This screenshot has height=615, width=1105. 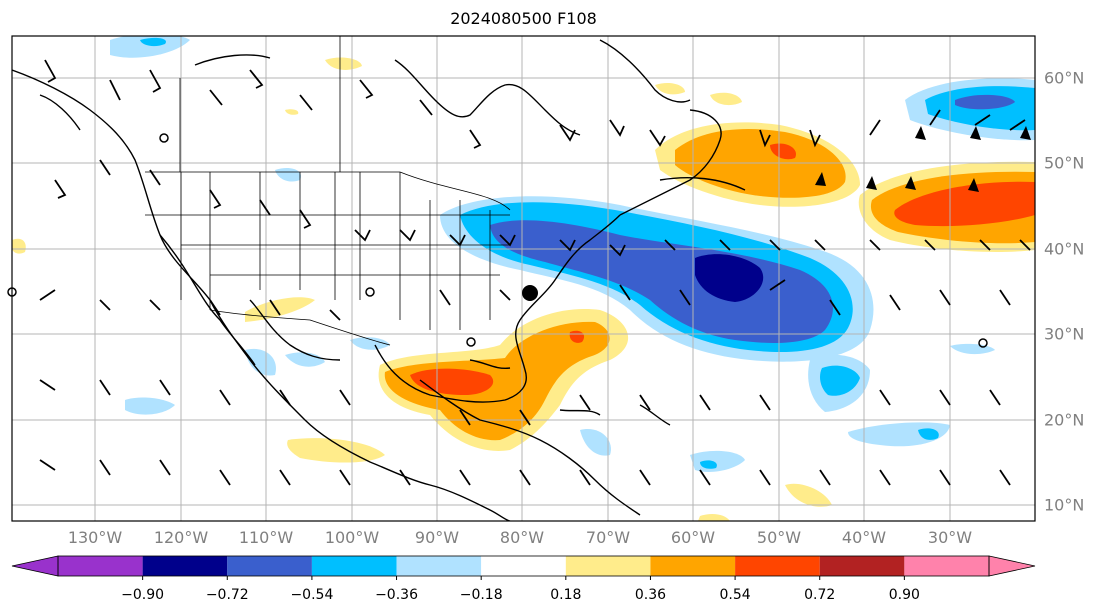 What do you see at coordinates (312, 595) in the screenshot?
I see `colorbar-tick-label: −0.54` at bounding box center [312, 595].